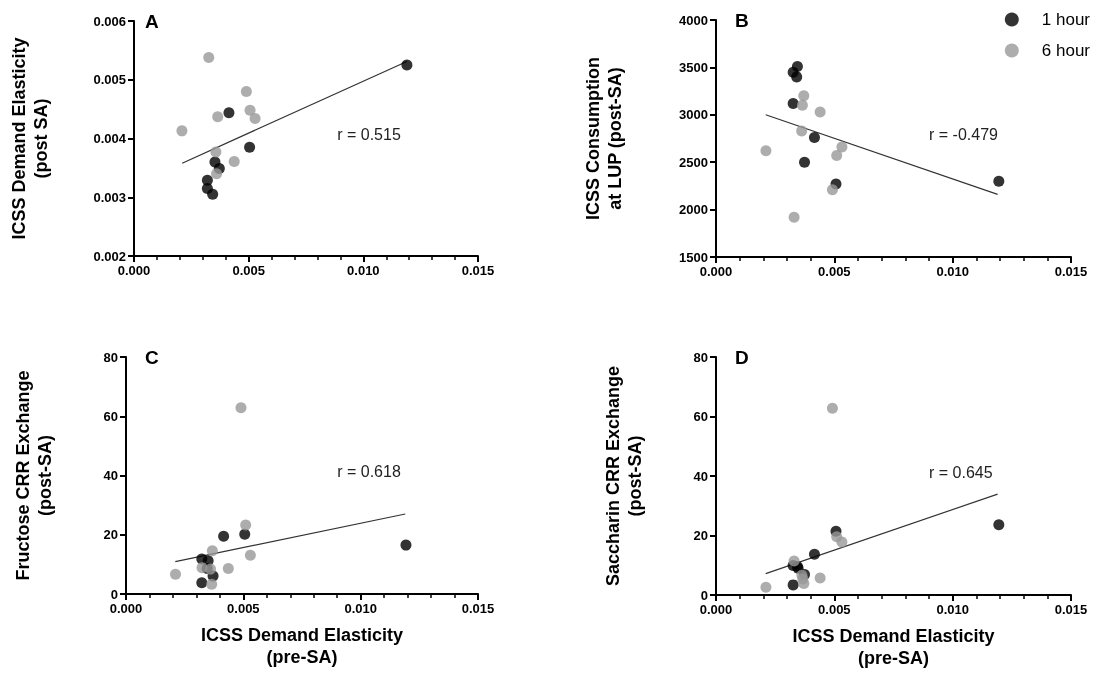 The image size is (1105, 694). Describe the element at coordinates (961, 472) in the screenshot. I see `annotation: r = 0.645` at that location.